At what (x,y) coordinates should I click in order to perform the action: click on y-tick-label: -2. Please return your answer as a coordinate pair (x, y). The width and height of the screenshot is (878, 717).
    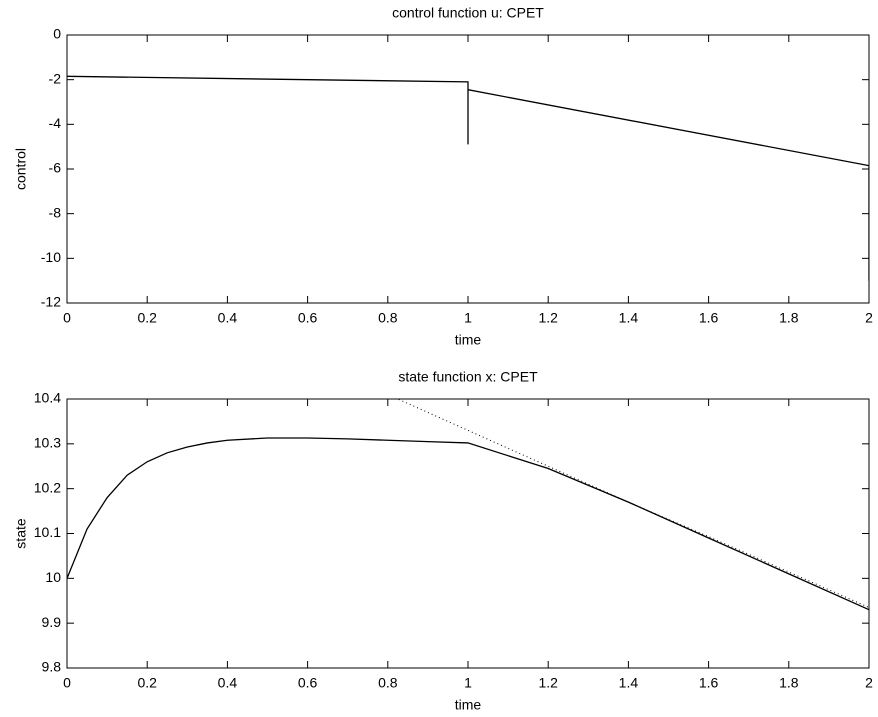
    Looking at the image, I should click on (55, 78).